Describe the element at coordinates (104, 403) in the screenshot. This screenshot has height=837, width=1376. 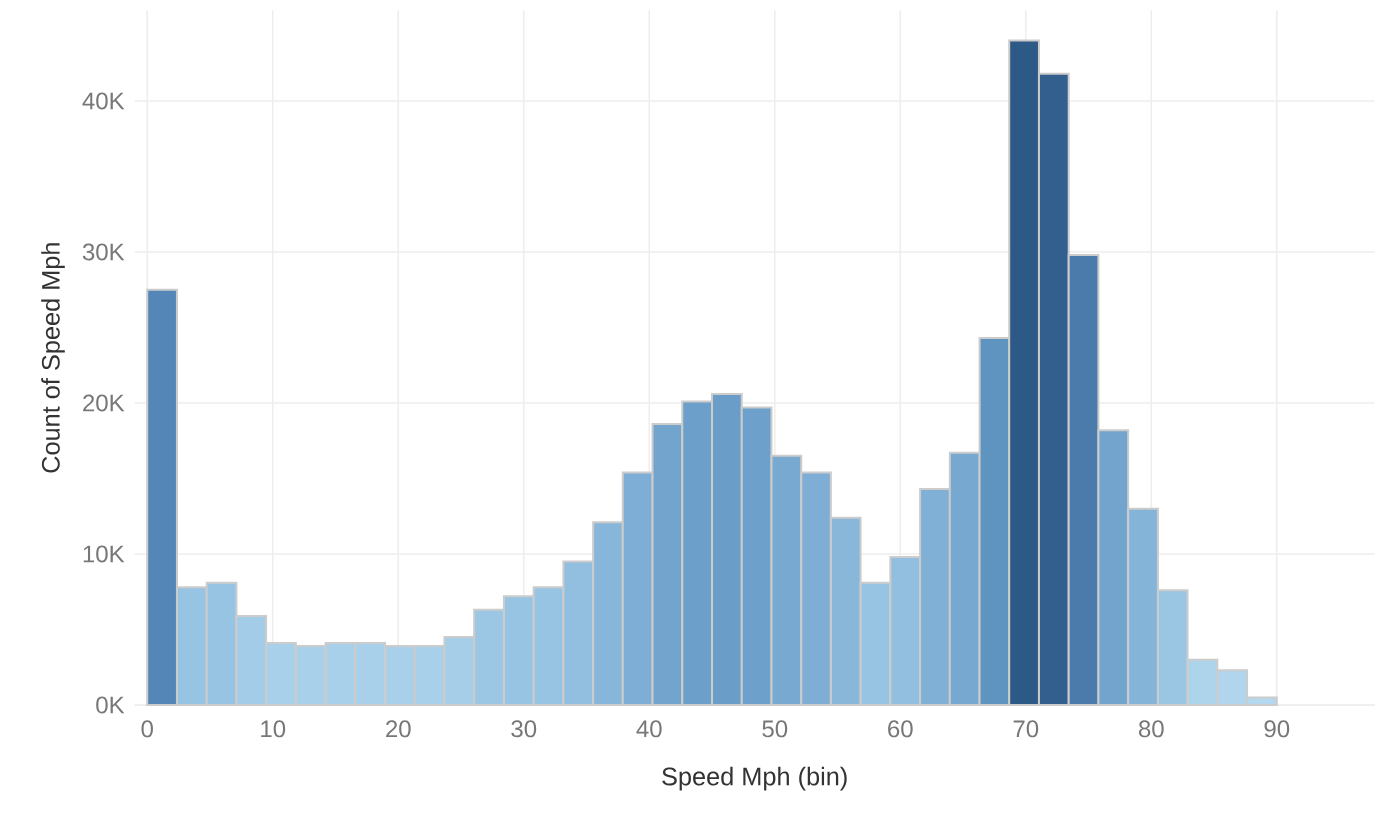
I see `y-tick-label: 20K` at that location.